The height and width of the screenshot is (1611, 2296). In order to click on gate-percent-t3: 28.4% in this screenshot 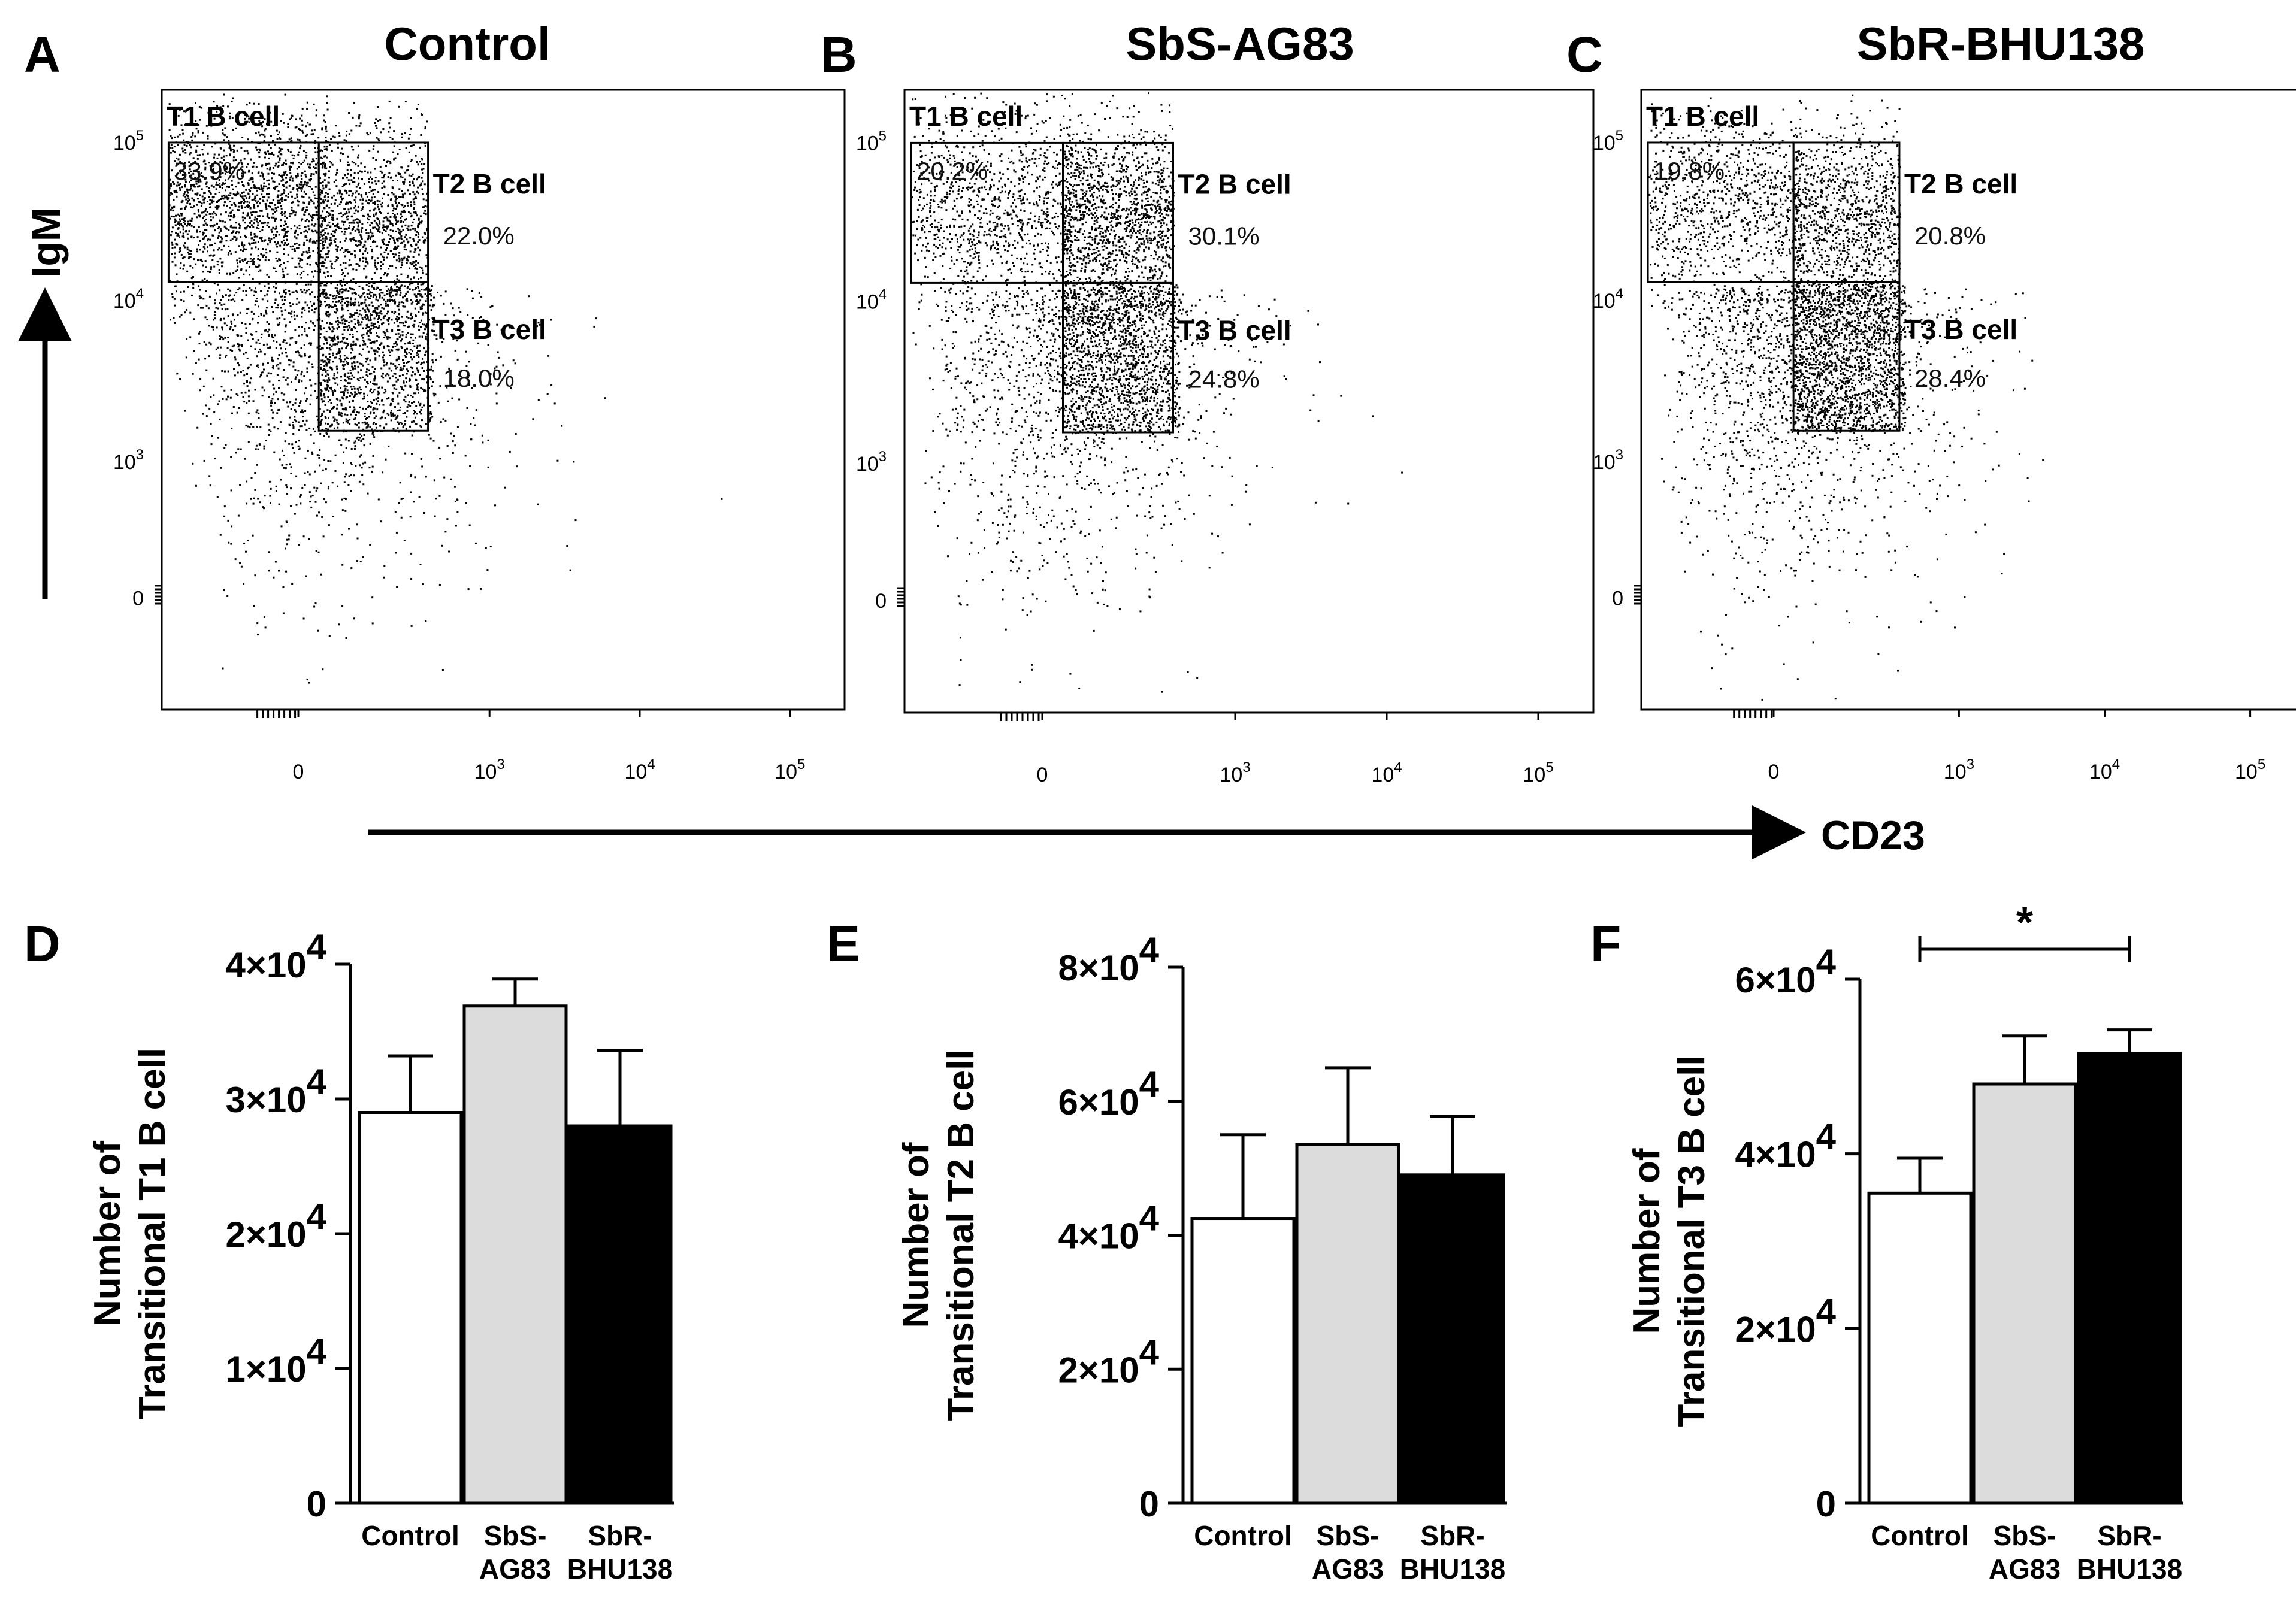, I will do `click(1950, 378)`.